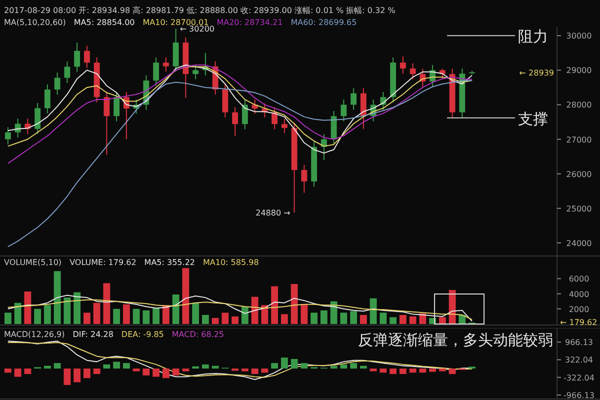  What do you see at coordinates (169, 262) in the screenshot?
I see `text: MA5: 355.22` at bounding box center [169, 262].